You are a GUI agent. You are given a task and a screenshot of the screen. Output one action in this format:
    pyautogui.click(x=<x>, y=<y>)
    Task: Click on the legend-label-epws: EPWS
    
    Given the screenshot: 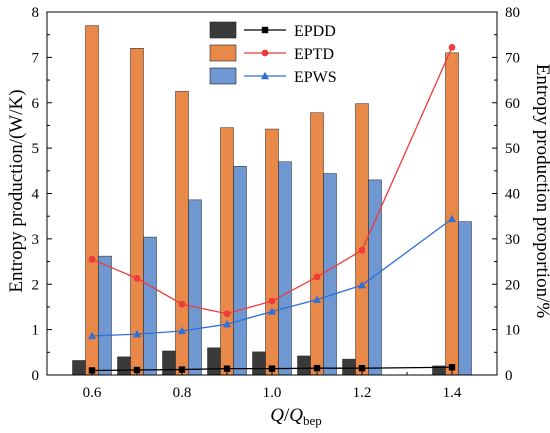 What is the action you would take?
    pyautogui.click(x=315, y=77)
    